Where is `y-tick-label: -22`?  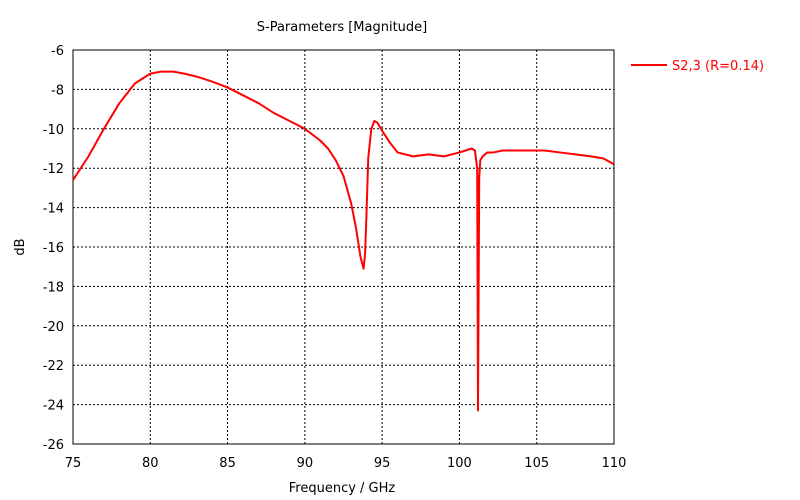 y-tick-label: -22 is located at coordinates (53, 366).